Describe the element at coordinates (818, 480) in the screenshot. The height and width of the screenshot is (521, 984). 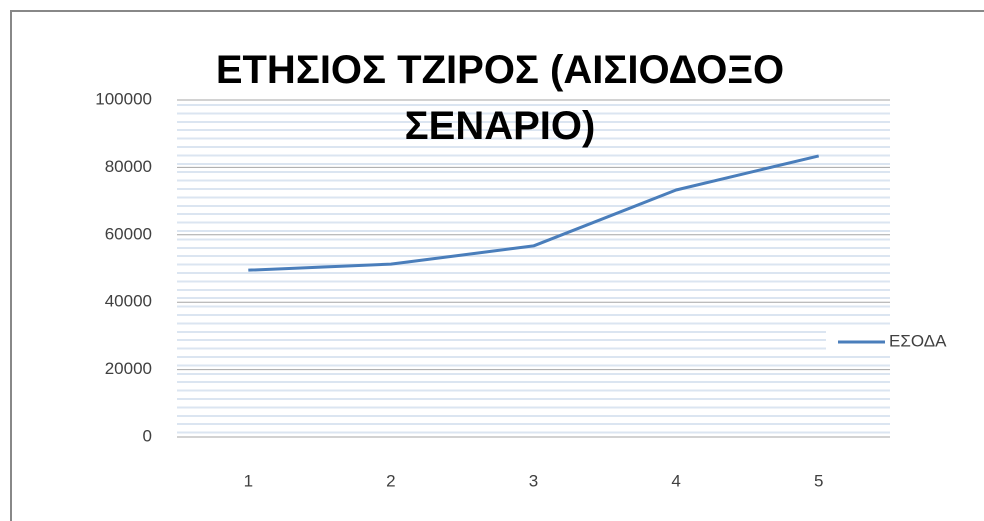
I see `x-tick-label: 5` at that location.